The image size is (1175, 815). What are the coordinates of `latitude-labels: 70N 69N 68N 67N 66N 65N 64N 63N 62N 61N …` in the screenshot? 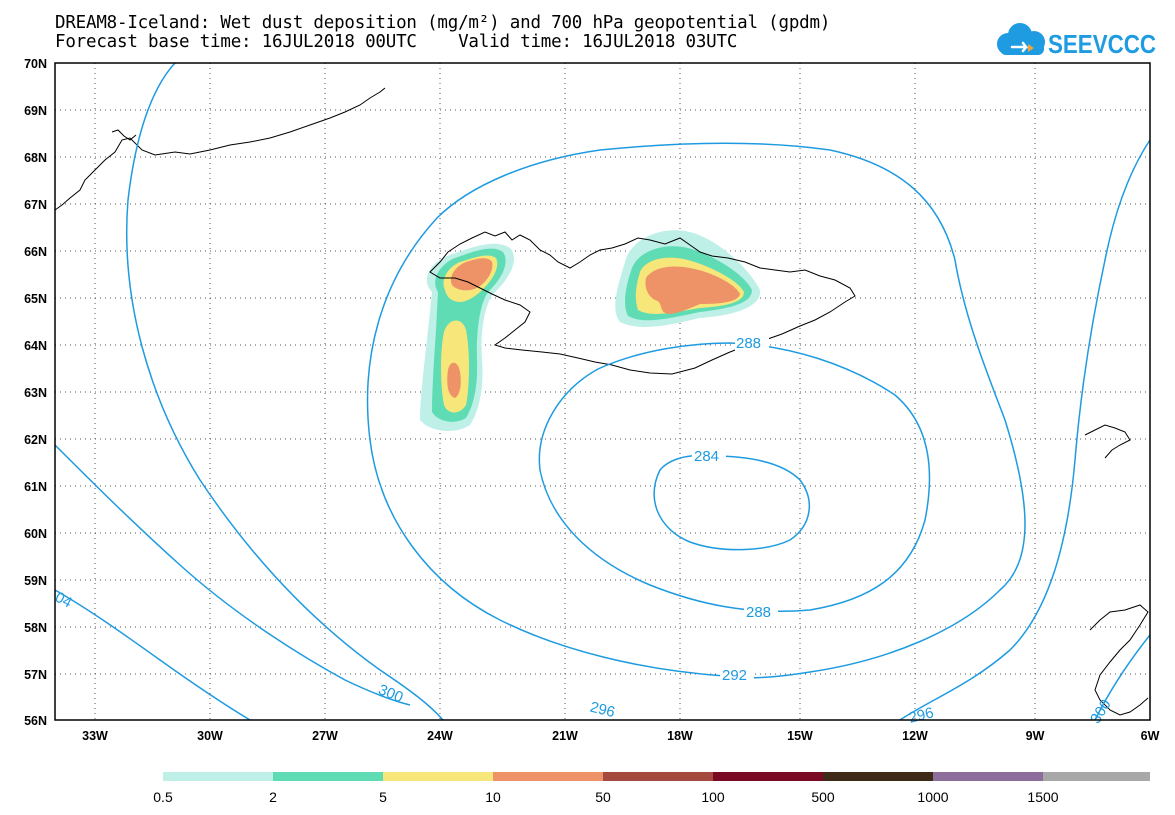 It's located at (35, 392).